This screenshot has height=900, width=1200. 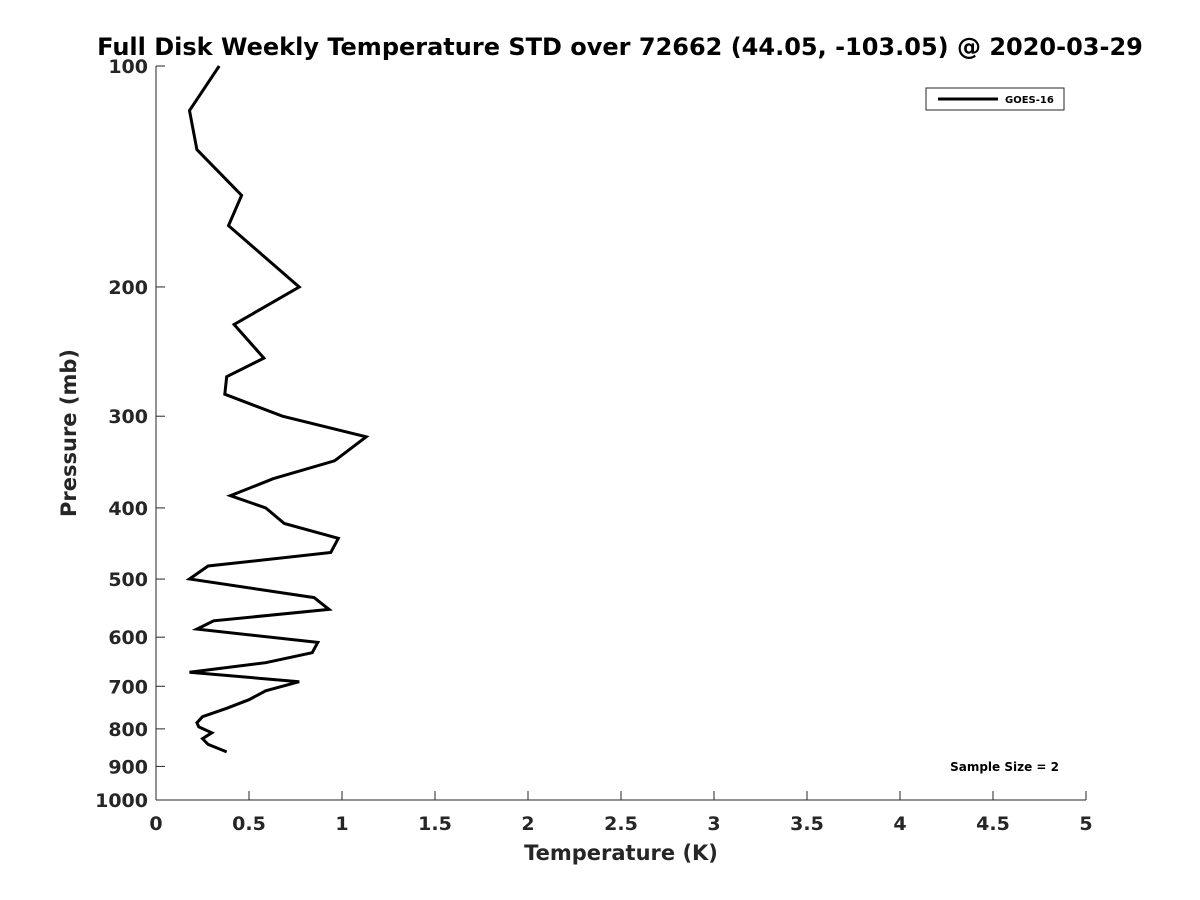 What do you see at coordinates (249, 824) in the screenshot?
I see `x-tick-label: 0.5` at bounding box center [249, 824].